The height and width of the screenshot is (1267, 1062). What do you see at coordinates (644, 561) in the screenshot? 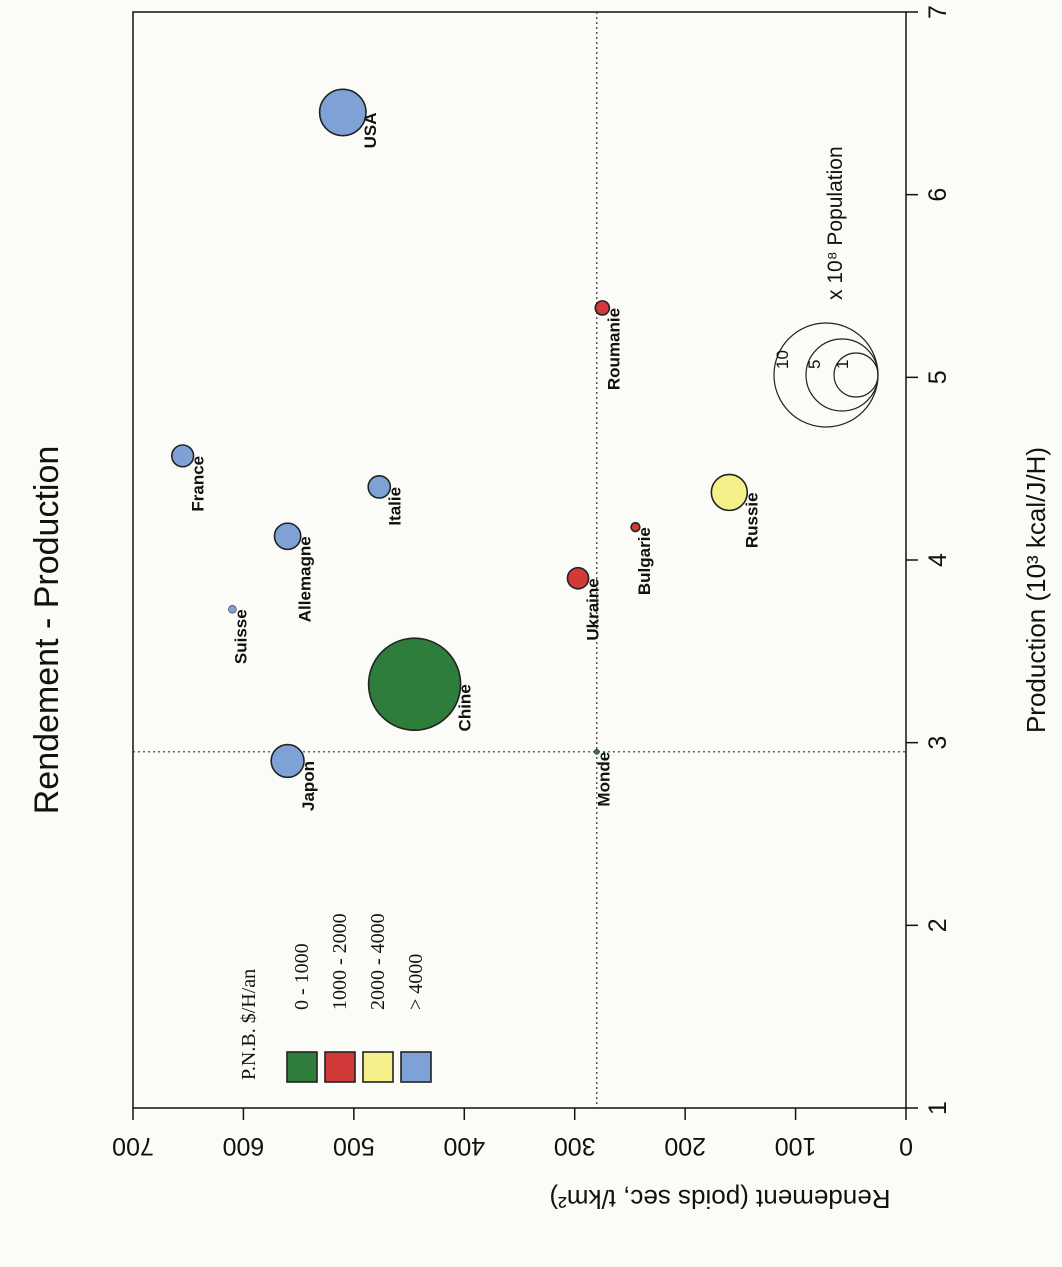
I see `point-label: Bulgarie` at bounding box center [644, 561].